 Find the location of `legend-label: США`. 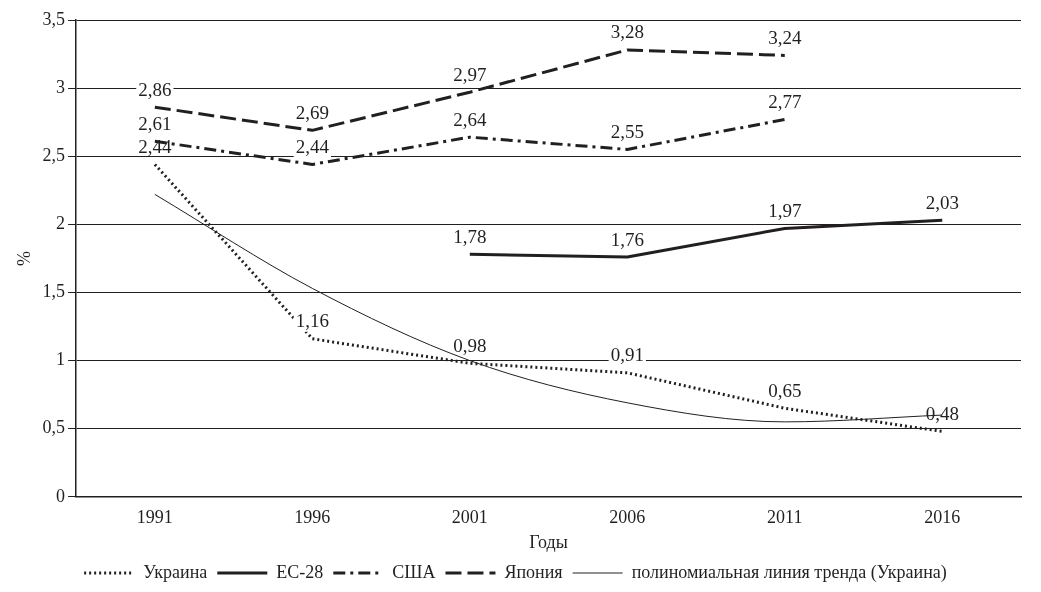

legend-label: США is located at coordinates (414, 571).